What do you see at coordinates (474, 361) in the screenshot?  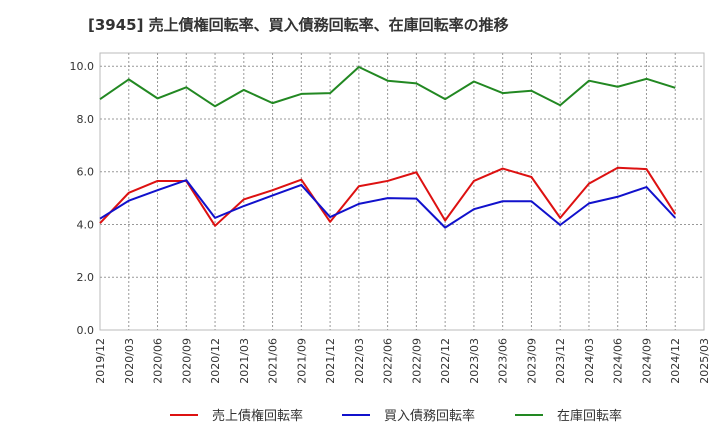 I see `x-tick-label: 2023/03` at bounding box center [474, 361].